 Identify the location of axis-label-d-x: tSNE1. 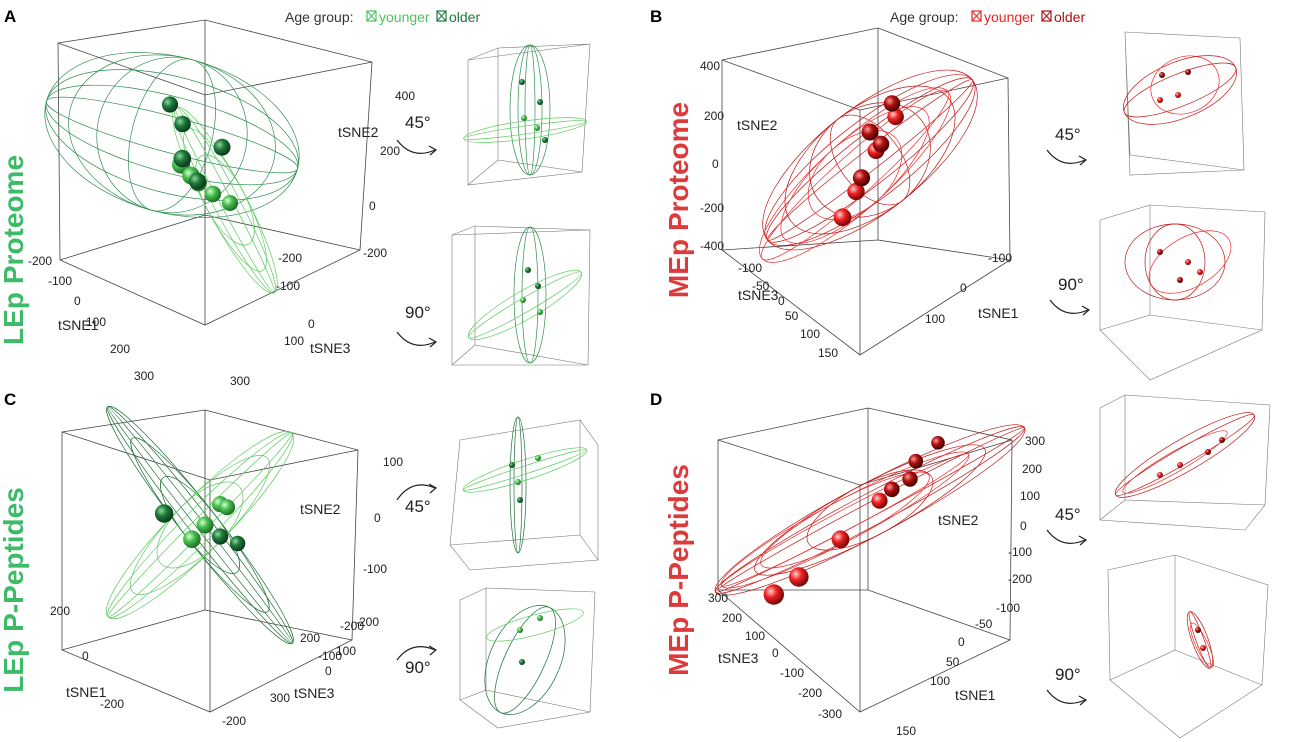
(975, 695).